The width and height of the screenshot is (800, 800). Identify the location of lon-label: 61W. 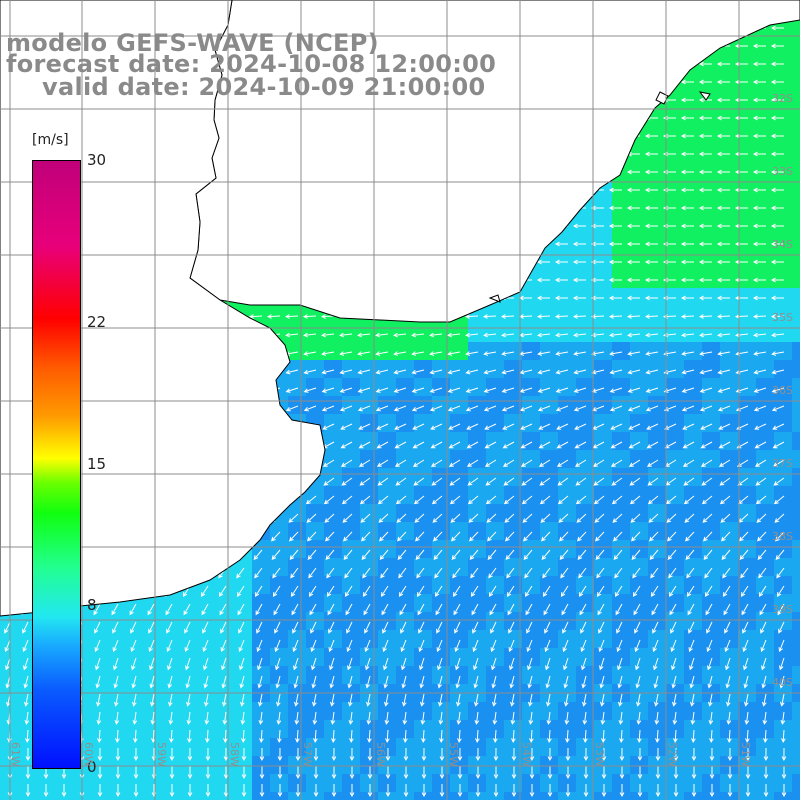
(15, 754).